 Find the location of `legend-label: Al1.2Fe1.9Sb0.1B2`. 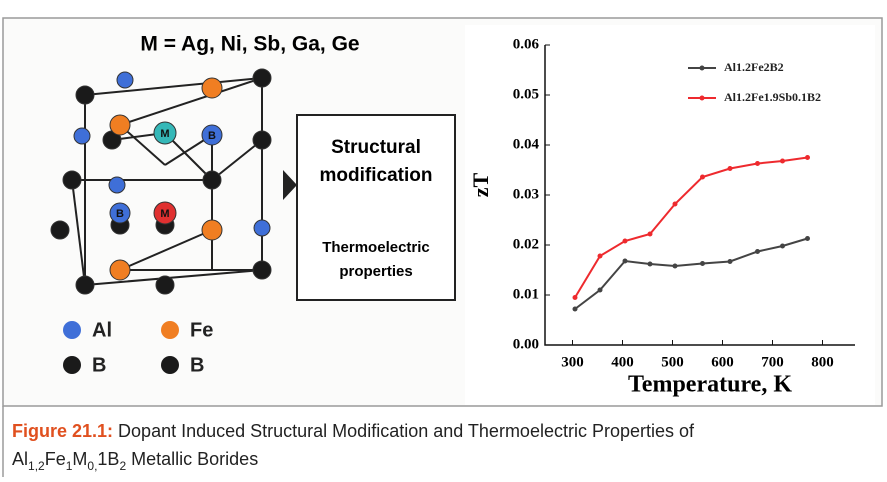

legend-label: Al1.2Fe1.9Sb0.1B2 is located at coordinates (772, 97).